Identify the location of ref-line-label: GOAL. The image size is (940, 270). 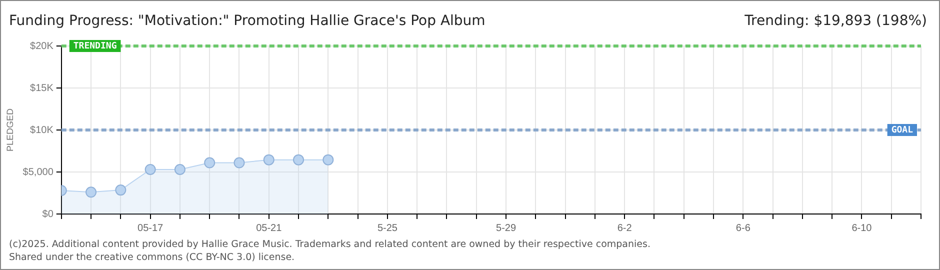
(902, 130).